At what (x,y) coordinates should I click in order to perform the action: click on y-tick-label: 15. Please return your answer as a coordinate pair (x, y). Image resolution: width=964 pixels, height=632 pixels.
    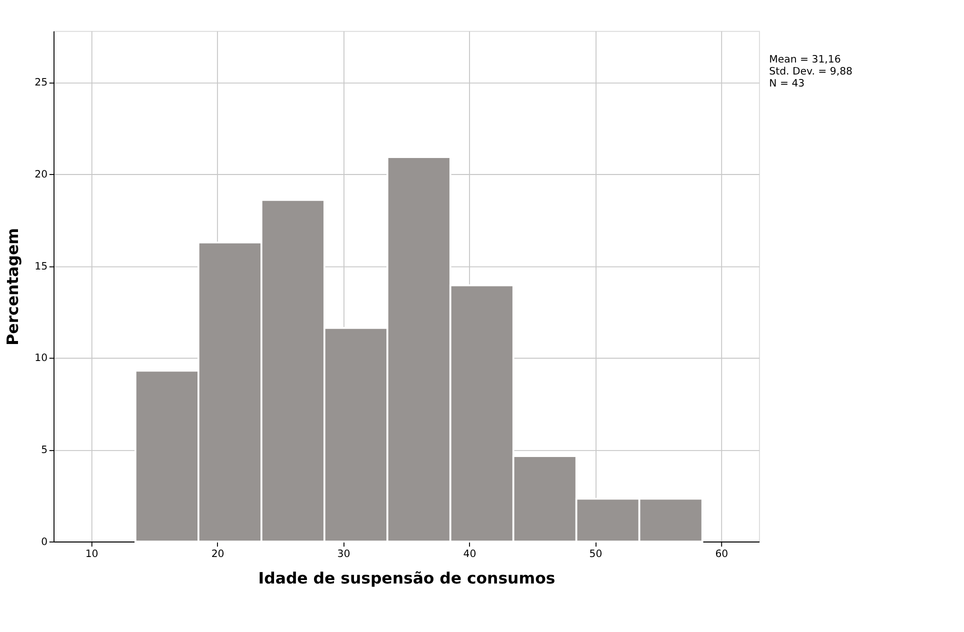
    Looking at the image, I should click on (41, 266).